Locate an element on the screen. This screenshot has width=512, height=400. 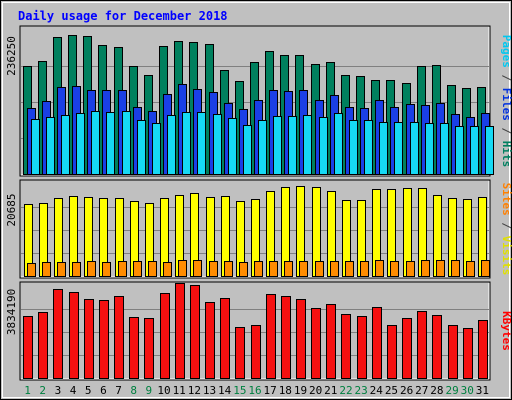
x-tick-label-2: 2 is located at coordinates (42, 390).